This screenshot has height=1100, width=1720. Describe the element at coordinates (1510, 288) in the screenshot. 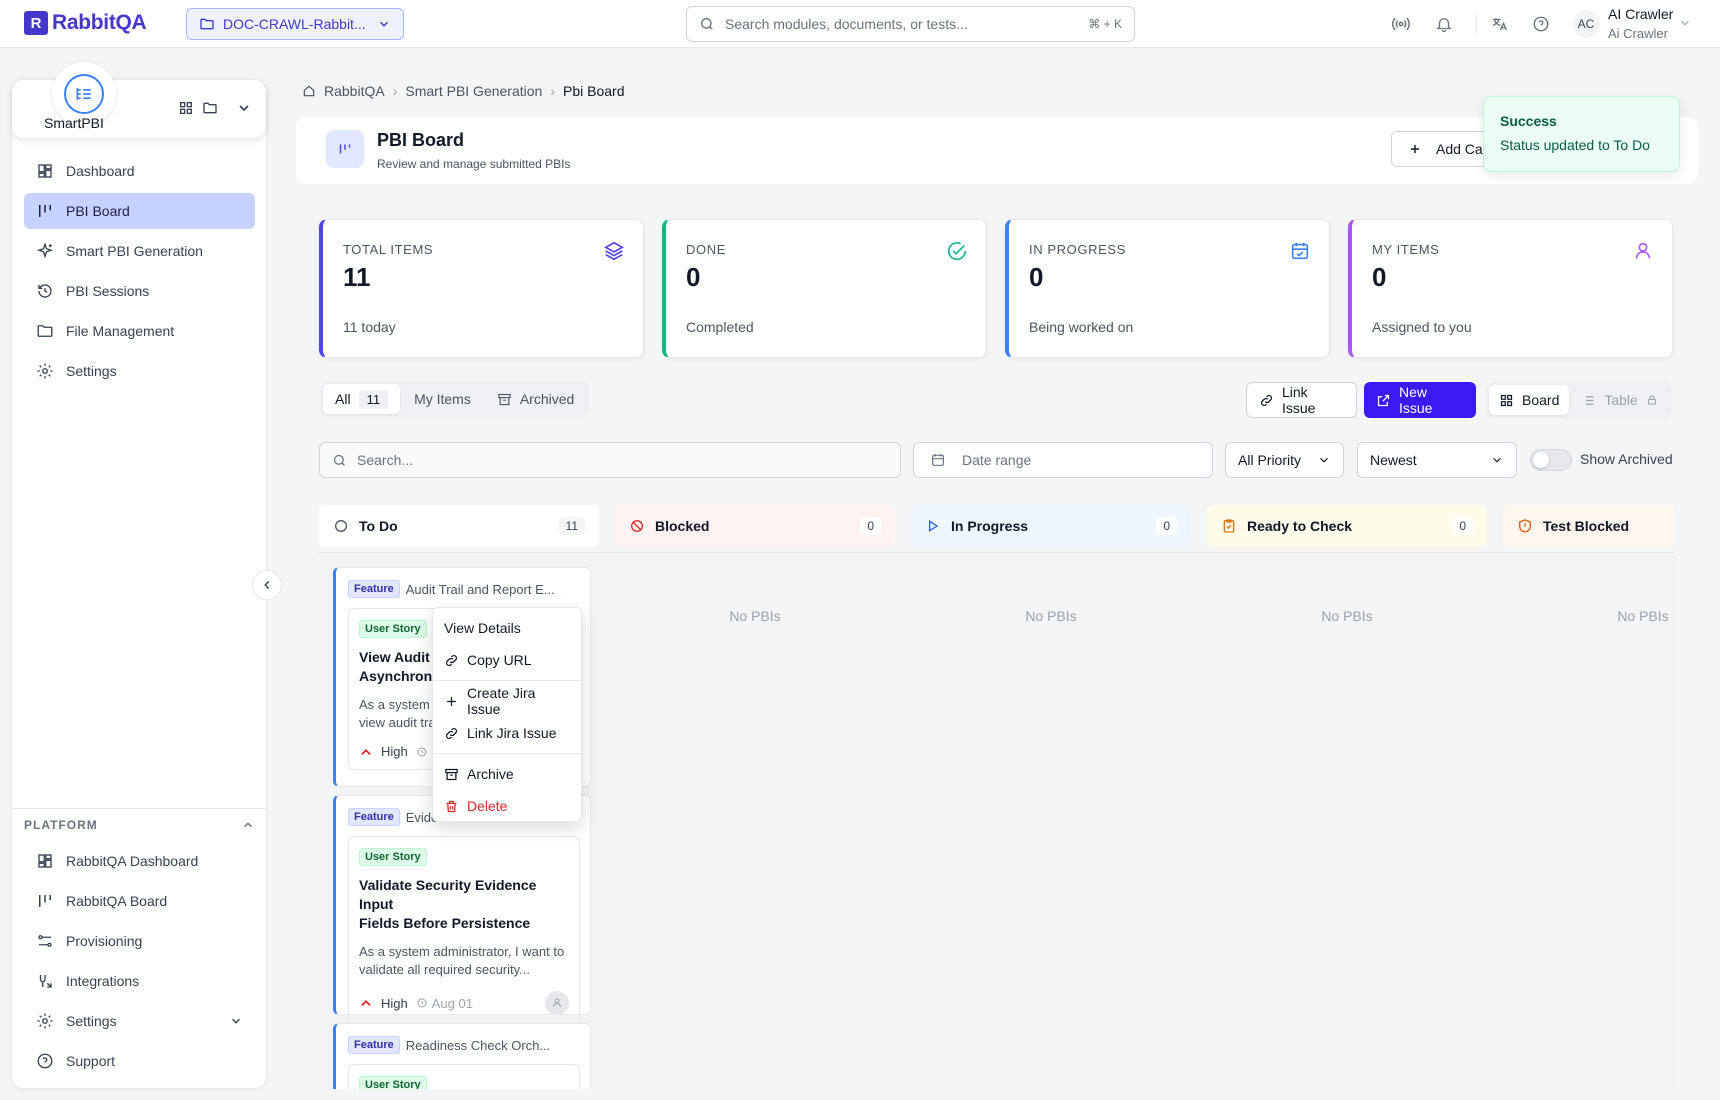

I see `stat-card-my-items: MY ITEMS 0 Assigned to you` at that location.